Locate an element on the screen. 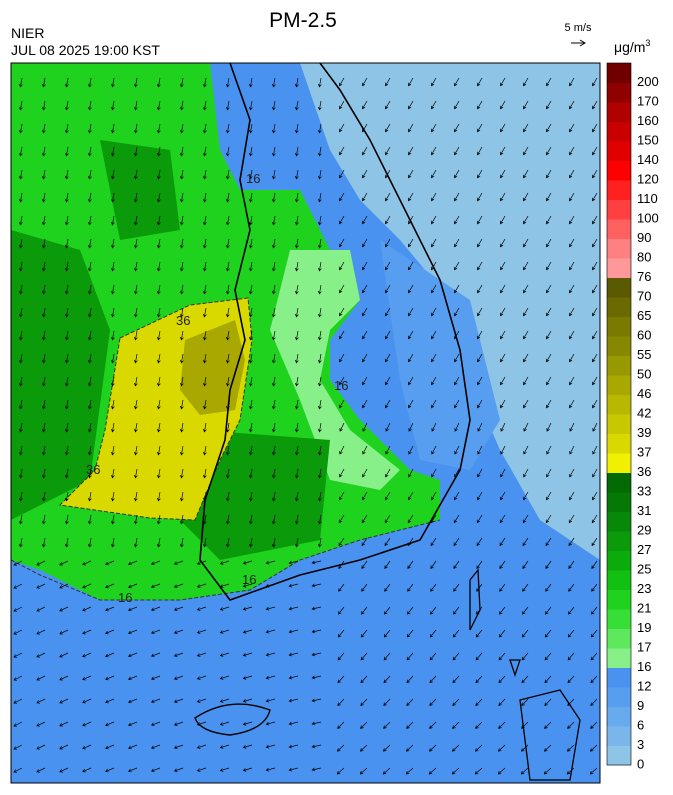 The image size is (673, 795). agency: NIER is located at coordinates (27, 33).